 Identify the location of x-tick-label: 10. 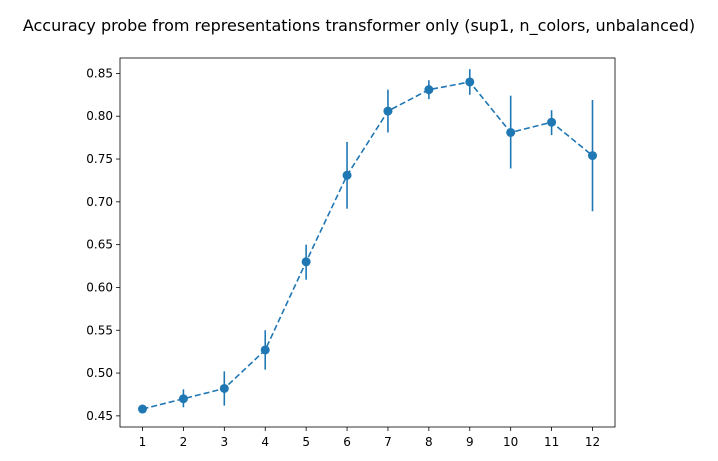
(510, 442).